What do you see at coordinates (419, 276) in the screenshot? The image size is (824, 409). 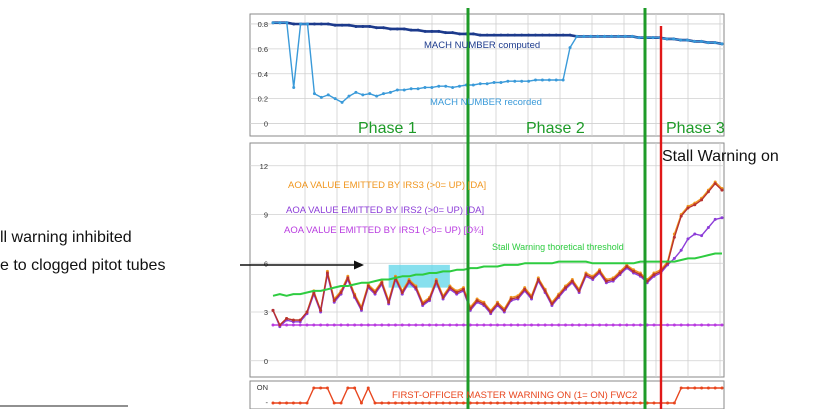 I see `clogged-pitot-highlight-box` at bounding box center [419, 276].